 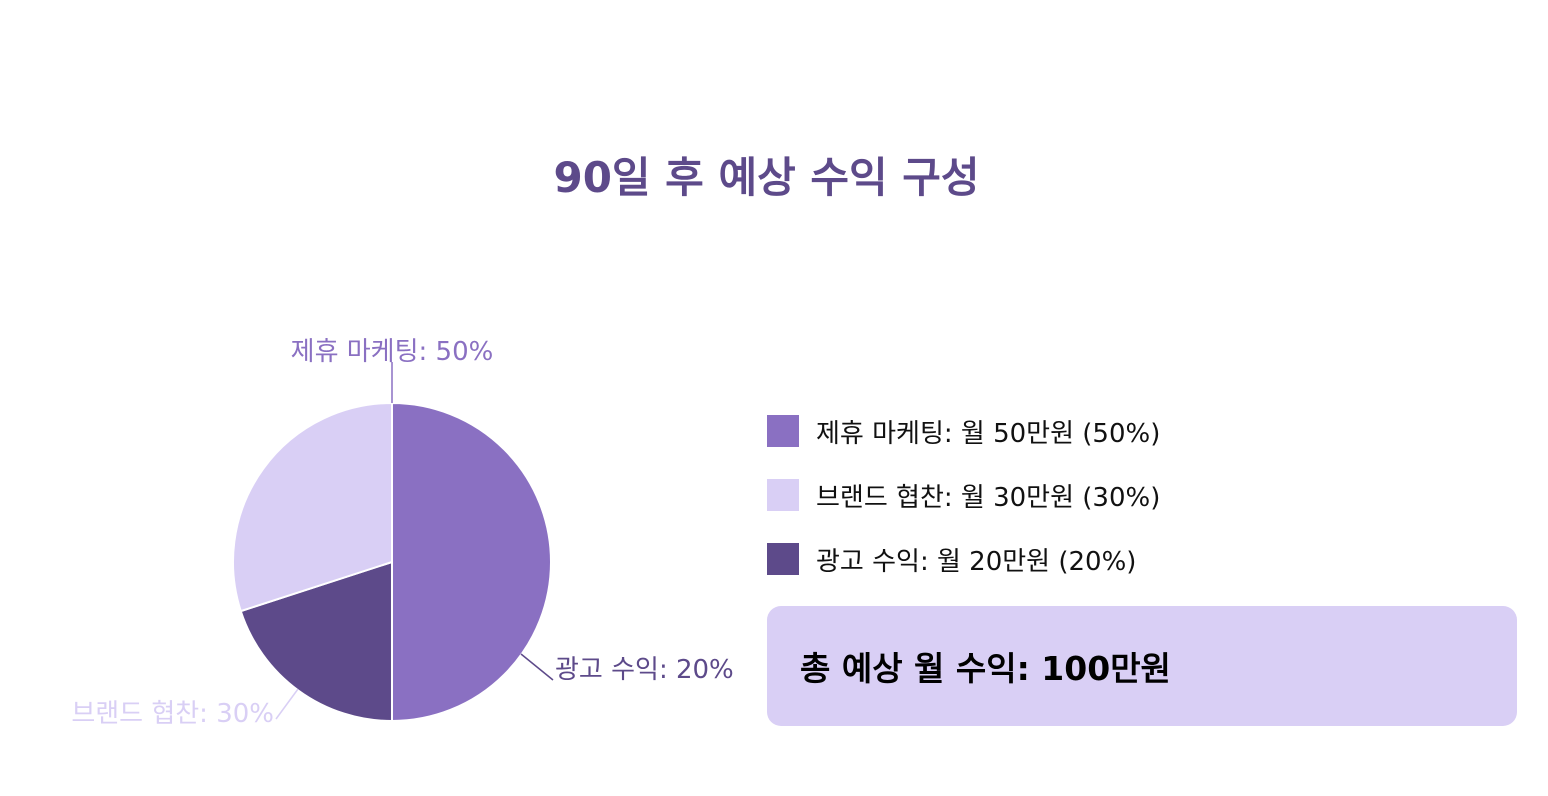 I want to click on legend-swatch-affiliate, so click(x=783, y=431).